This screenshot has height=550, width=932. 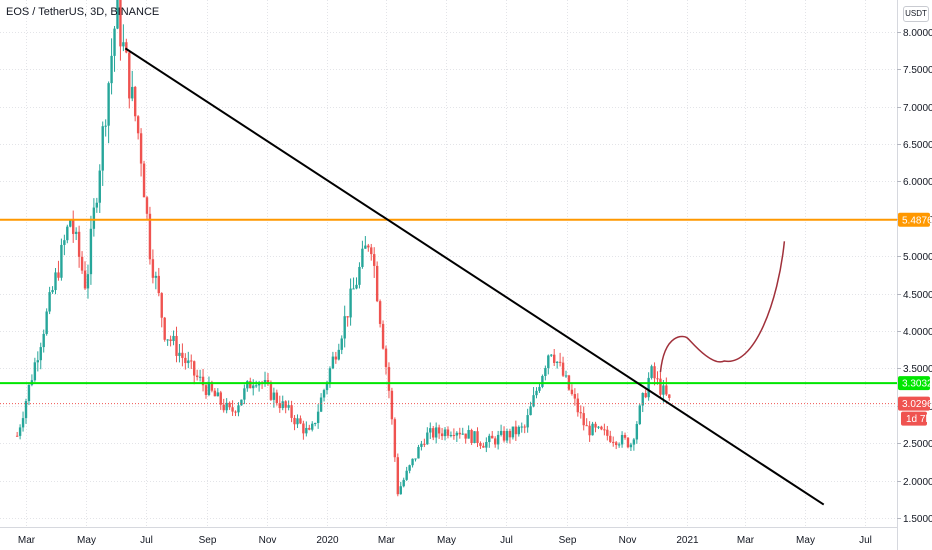 What do you see at coordinates (917, 404) in the screenshot?
I see `price-level-tag-label: 3.0296` at bounding box center [917, 404].